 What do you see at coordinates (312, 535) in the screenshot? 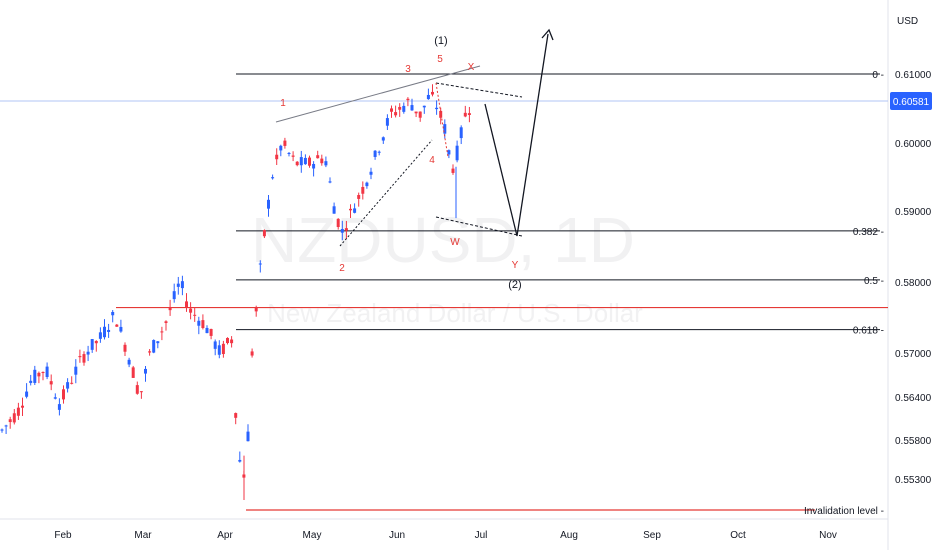
I see `time-tick-may: May` at bounding box center [312, 535].